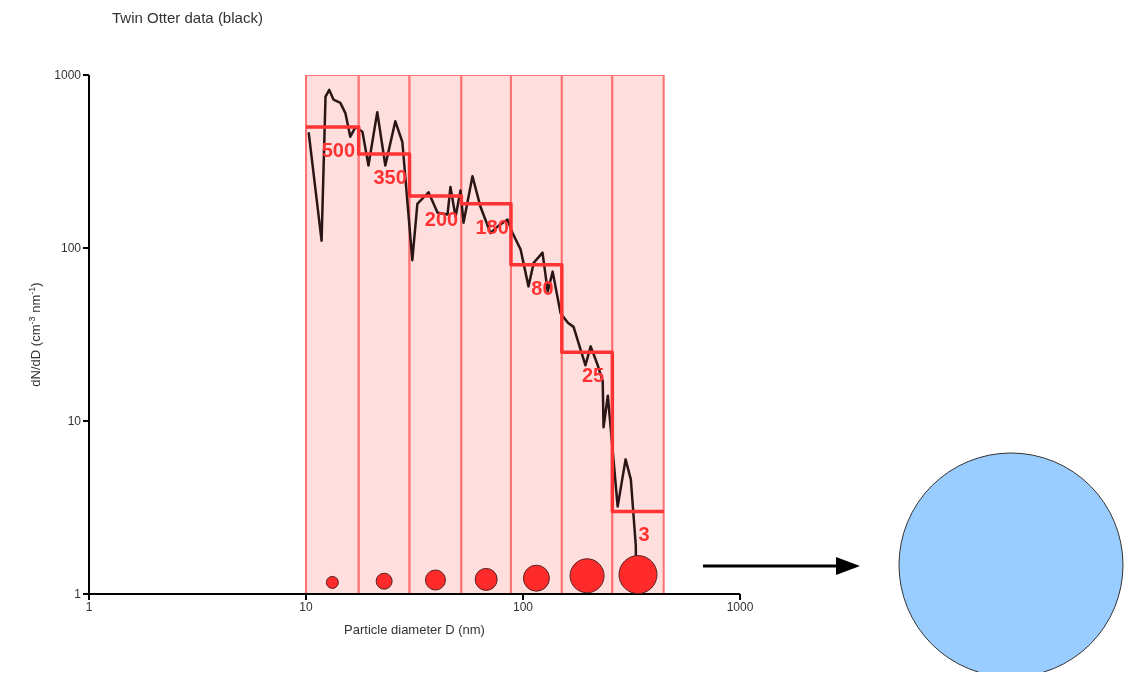 The height and width of the screenshot is (680, 1142). Describe the element at coordinates (68, 75) in the screenshot. I see `y-tick-label: 1000` at that location.